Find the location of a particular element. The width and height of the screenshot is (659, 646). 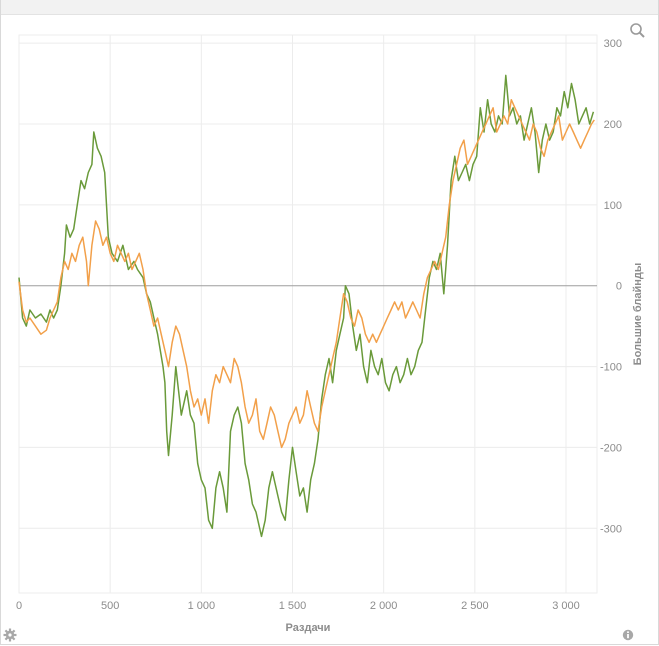

gear-icon is located at coordinates (10, 635).